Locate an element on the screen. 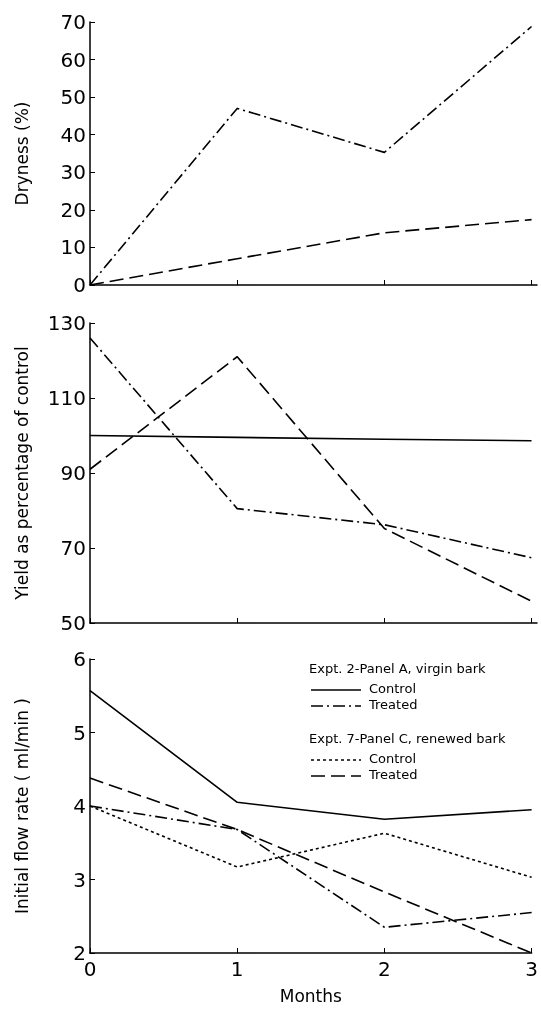  y-tick-label: 6 is located at coordinates (79, 659).